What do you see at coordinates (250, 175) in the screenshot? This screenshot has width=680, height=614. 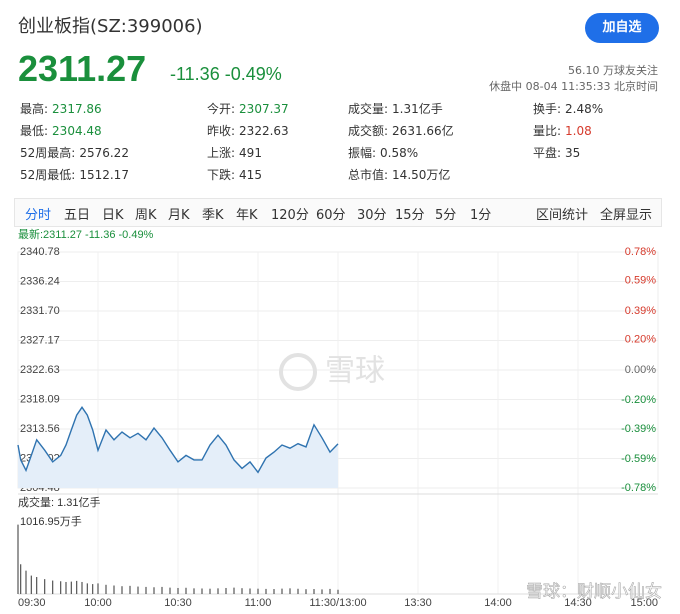 I see `stat-value: 415` at bounding box center [250, 175].